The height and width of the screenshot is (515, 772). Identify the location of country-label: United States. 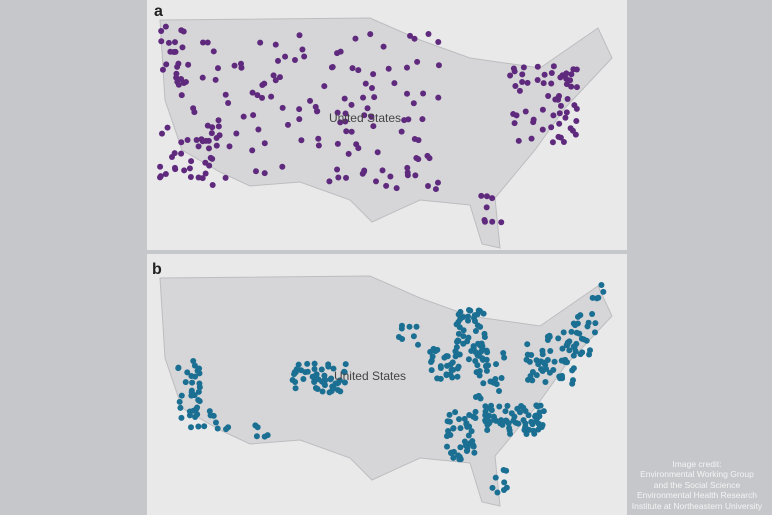
(370, 376).